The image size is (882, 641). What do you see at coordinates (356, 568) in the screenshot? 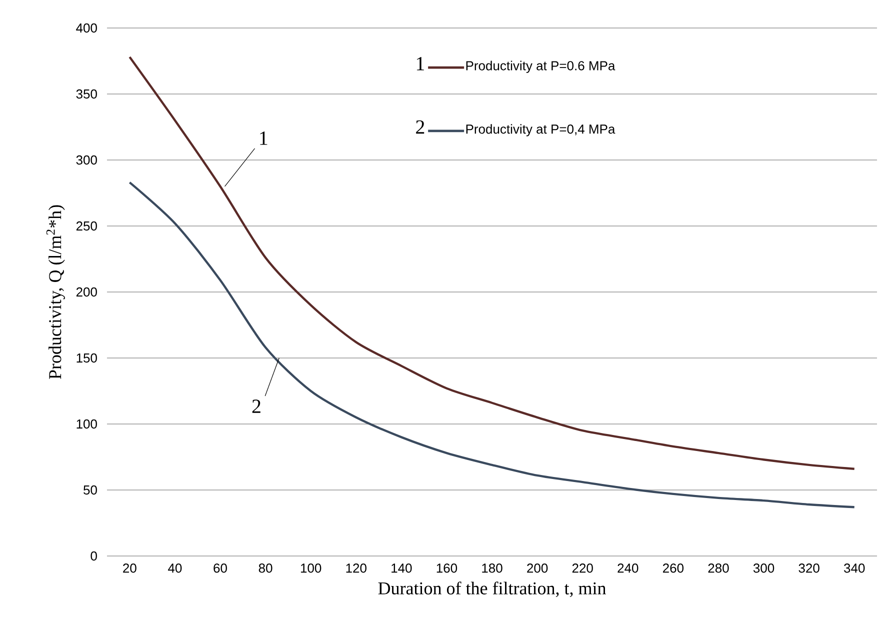
I see `x-tick-label: 120` at bounding box center [356, 568].